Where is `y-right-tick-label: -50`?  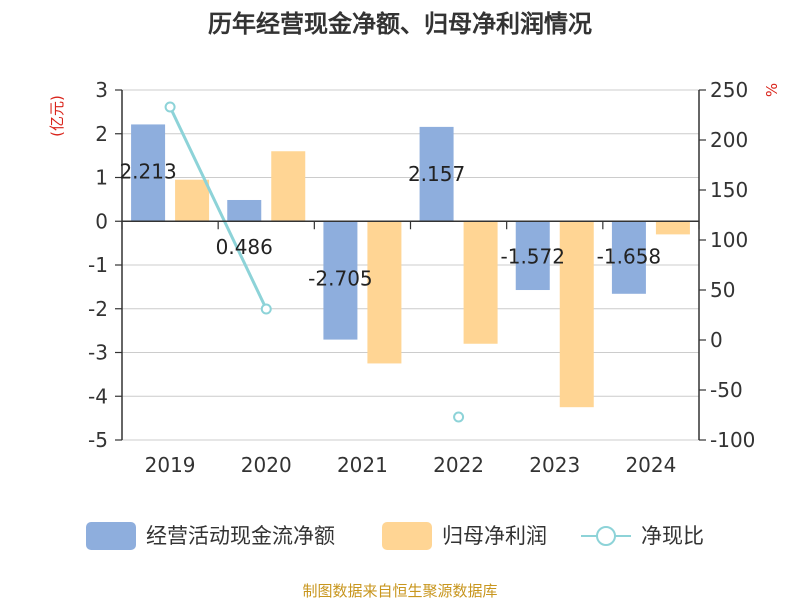 y-right-tick-label: -50 is located at coordinates (726, 390).